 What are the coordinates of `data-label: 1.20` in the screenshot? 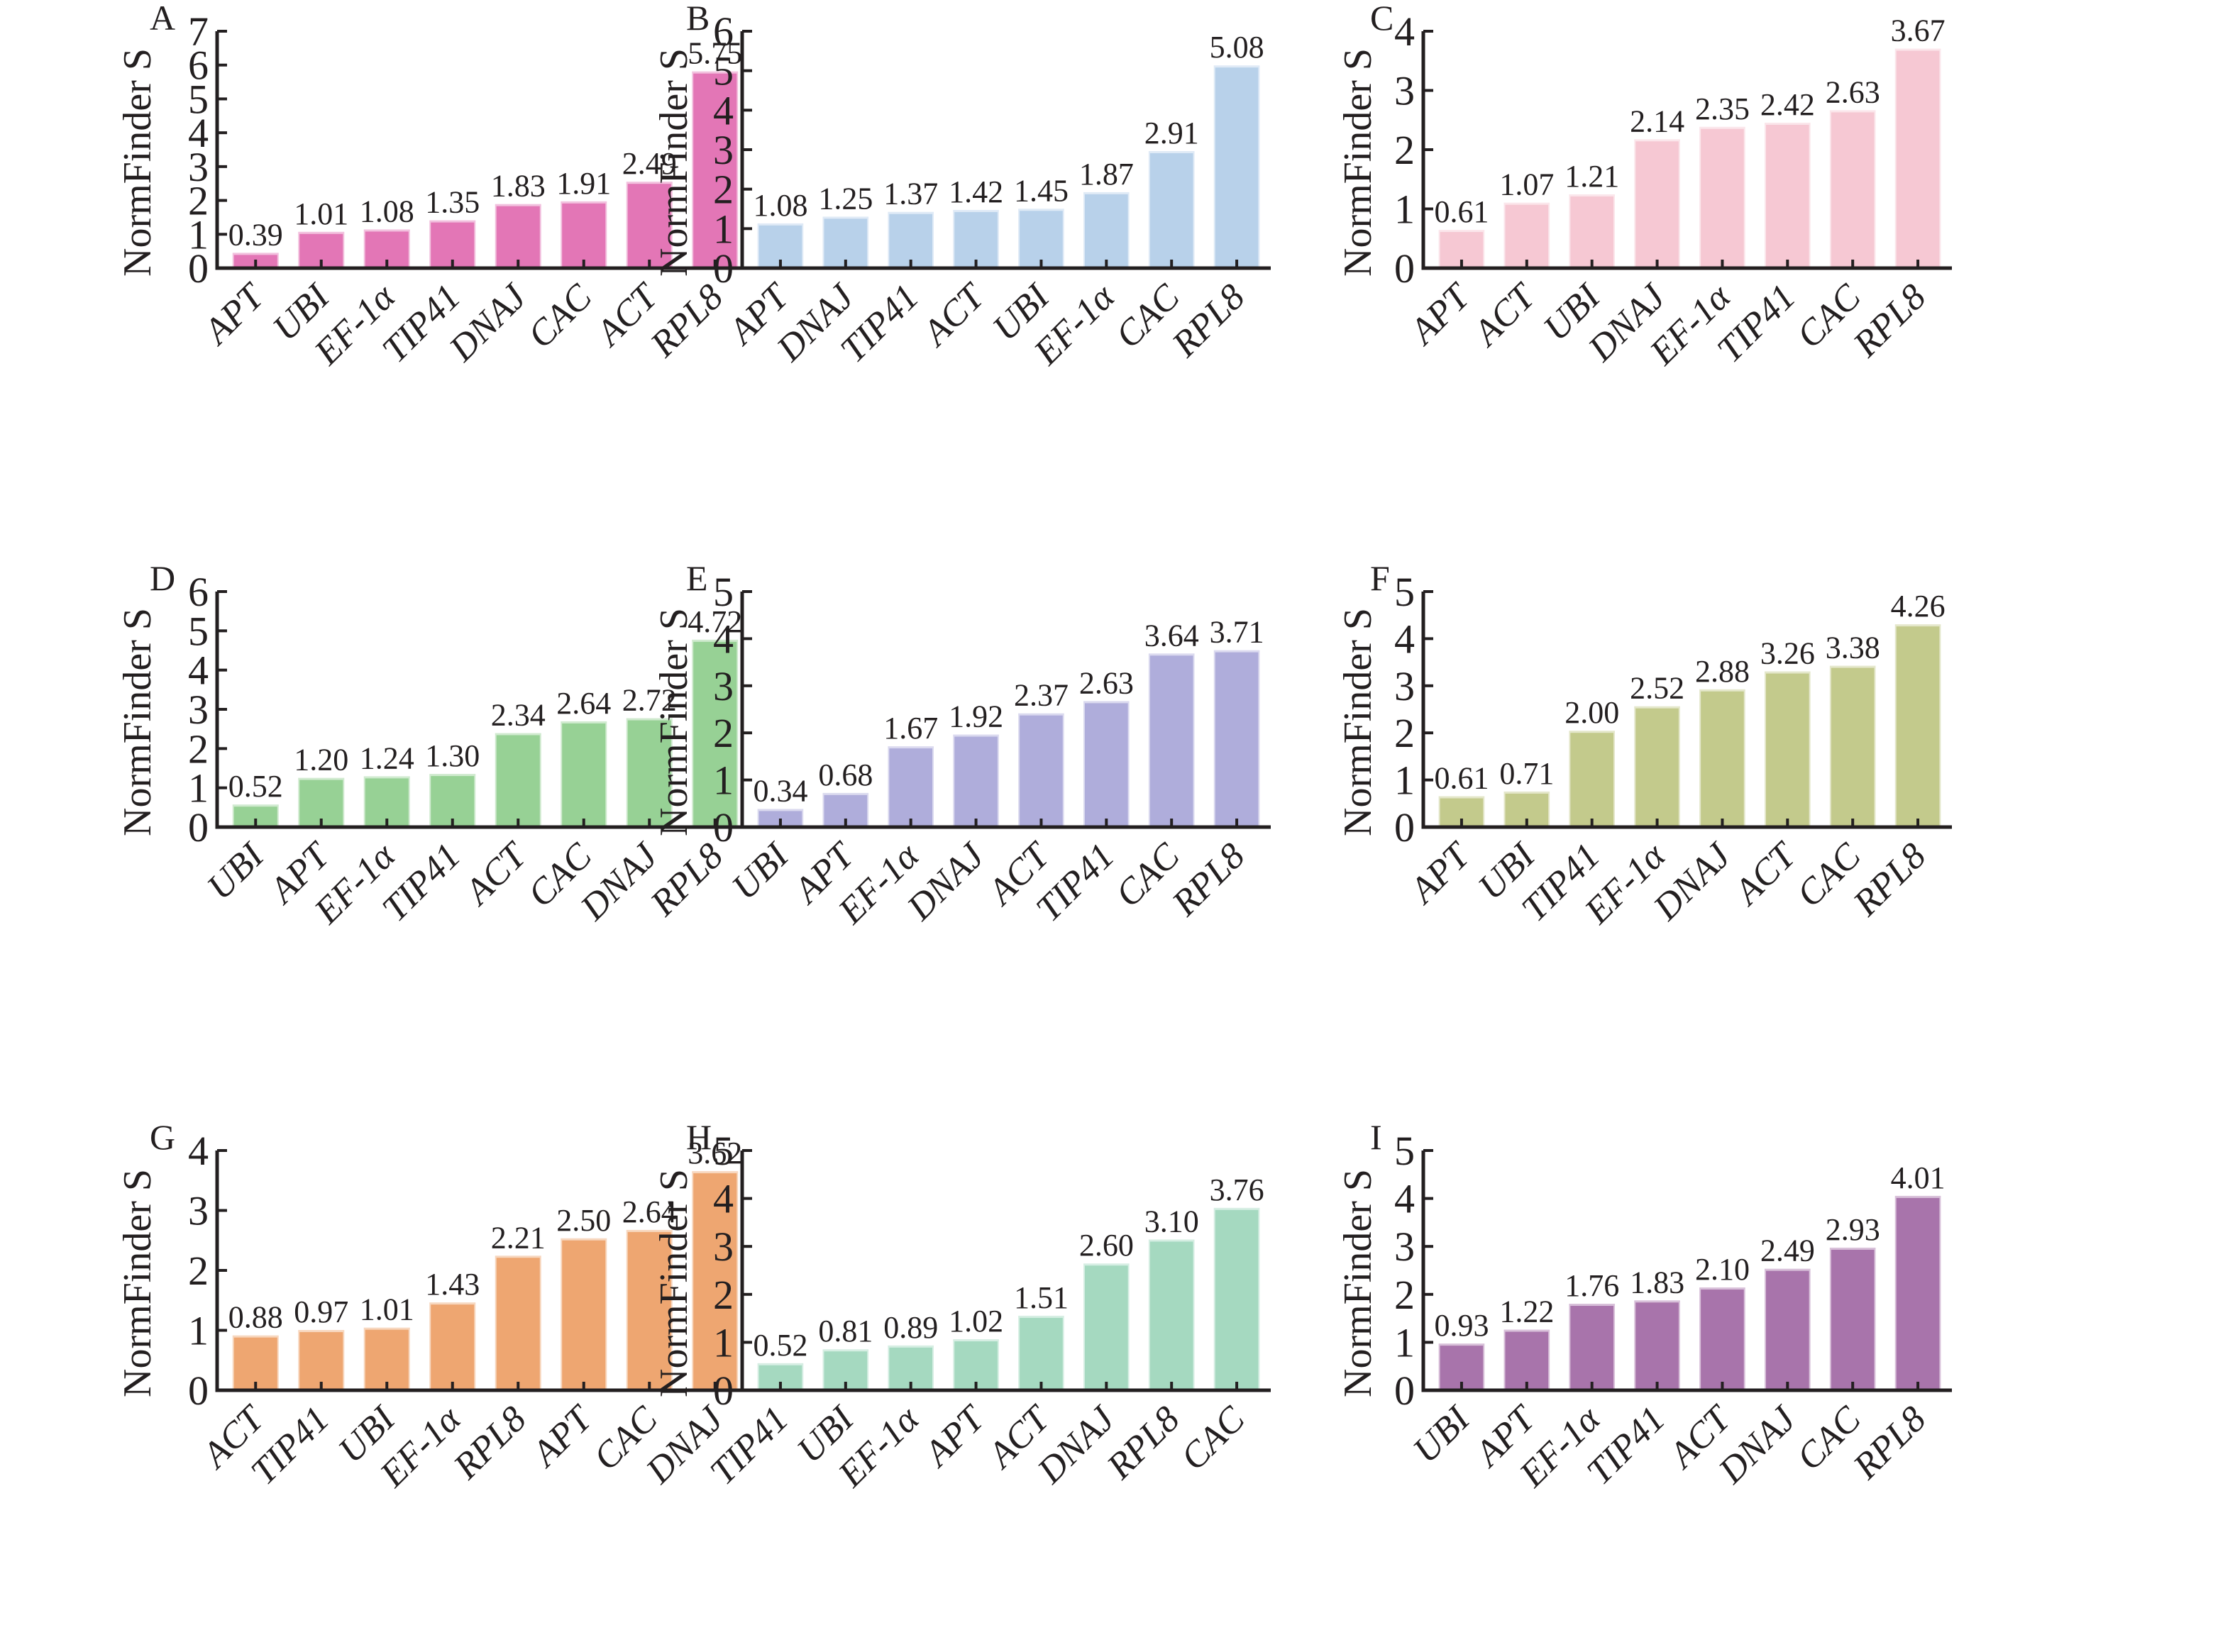 It's located at (321, 760).